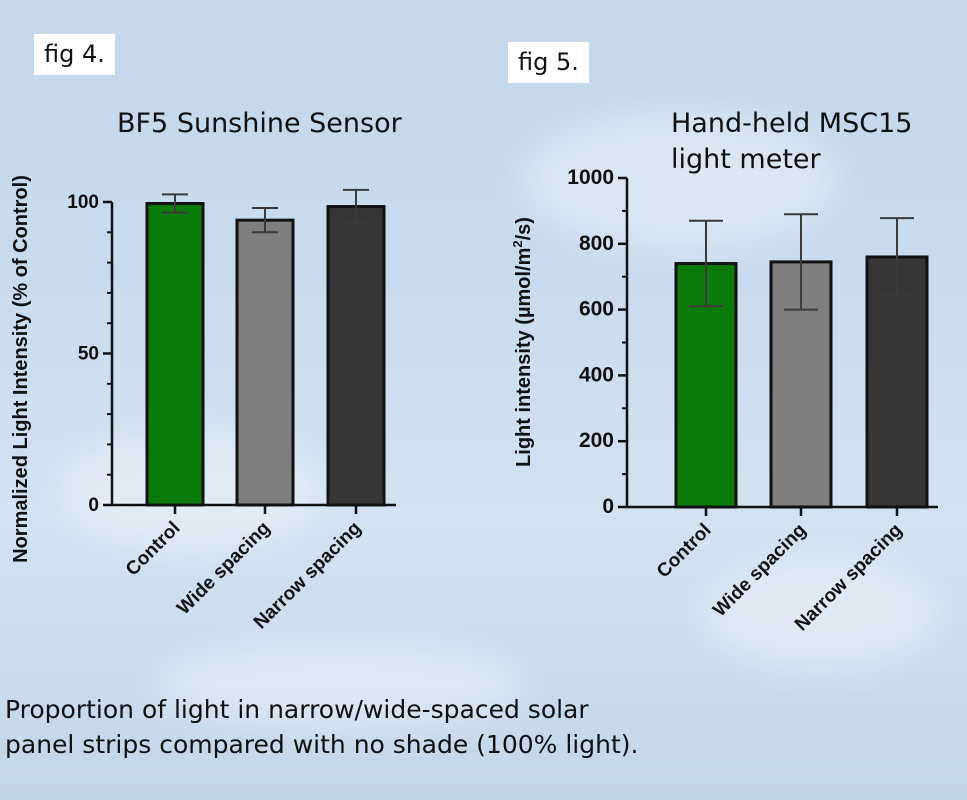 The width and height of the screenshot is (967, 800). Describe the element at coordinates (746, 160) in the screenshot. I see `chart2-title-line2: light meter` at that location.